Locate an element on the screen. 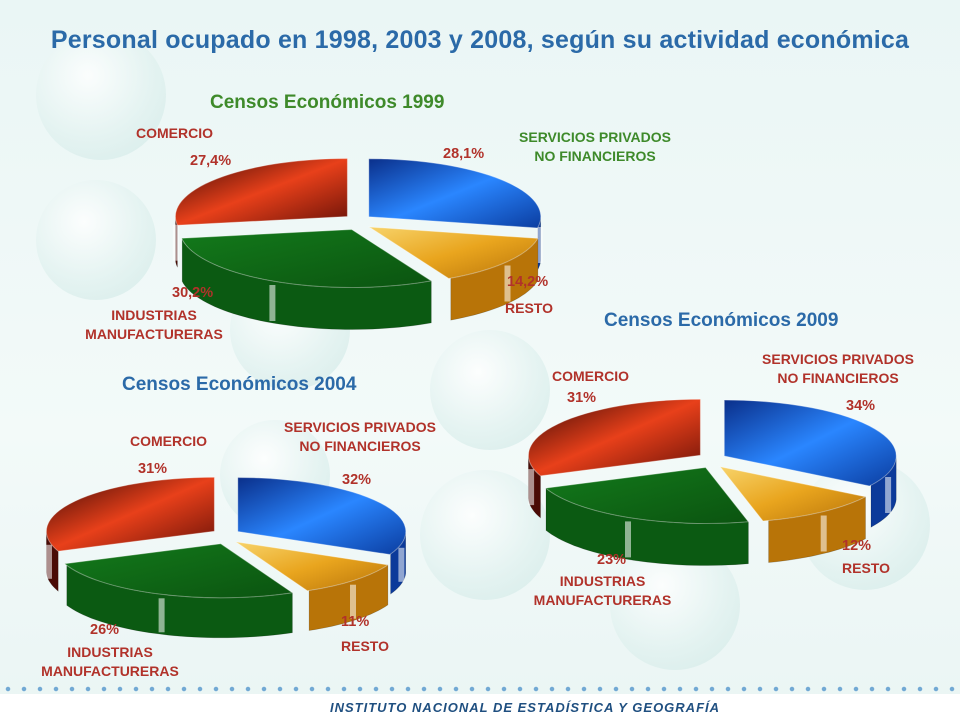  label-industry-2009-line1: INDUSTRIAS is located at coordinates (602, 581).